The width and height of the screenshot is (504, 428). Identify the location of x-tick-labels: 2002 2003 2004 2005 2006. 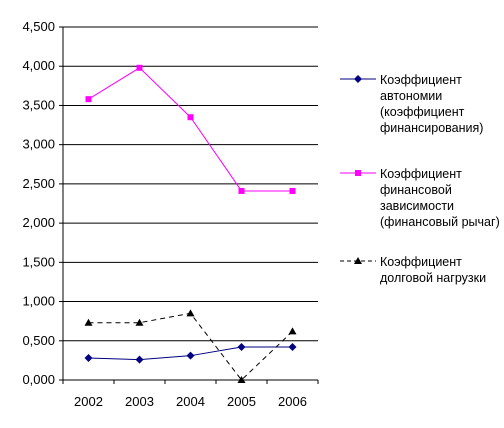
(190, 401).